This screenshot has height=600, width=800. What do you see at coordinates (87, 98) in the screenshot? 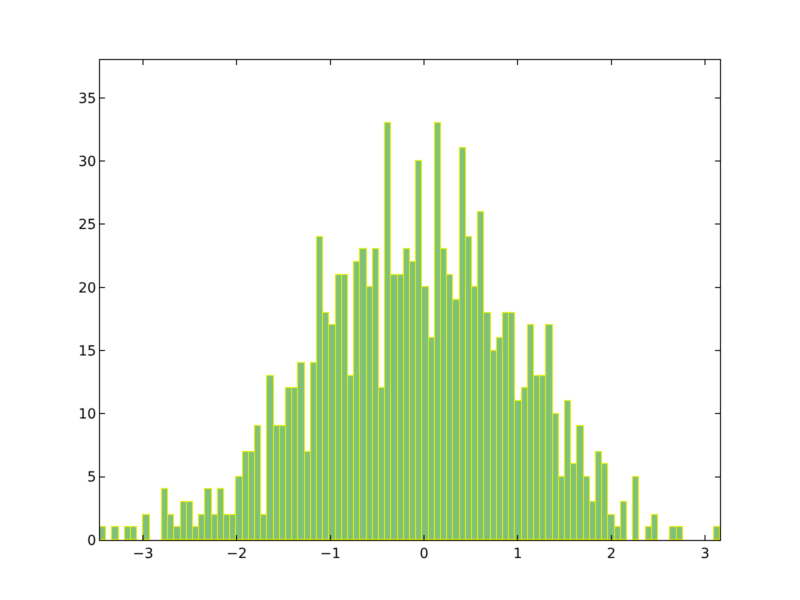
I see `y-tick-label: 35` at bounding box center [87, 98].